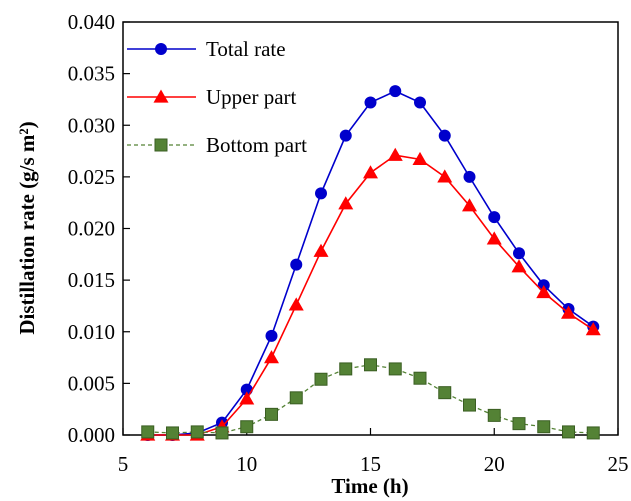 Image resolution: width=631 pixels, height=501 pixels. Describe the element at coordinates (246, 464) in the screenshot. I see `x-tick-label: 10` at that location.